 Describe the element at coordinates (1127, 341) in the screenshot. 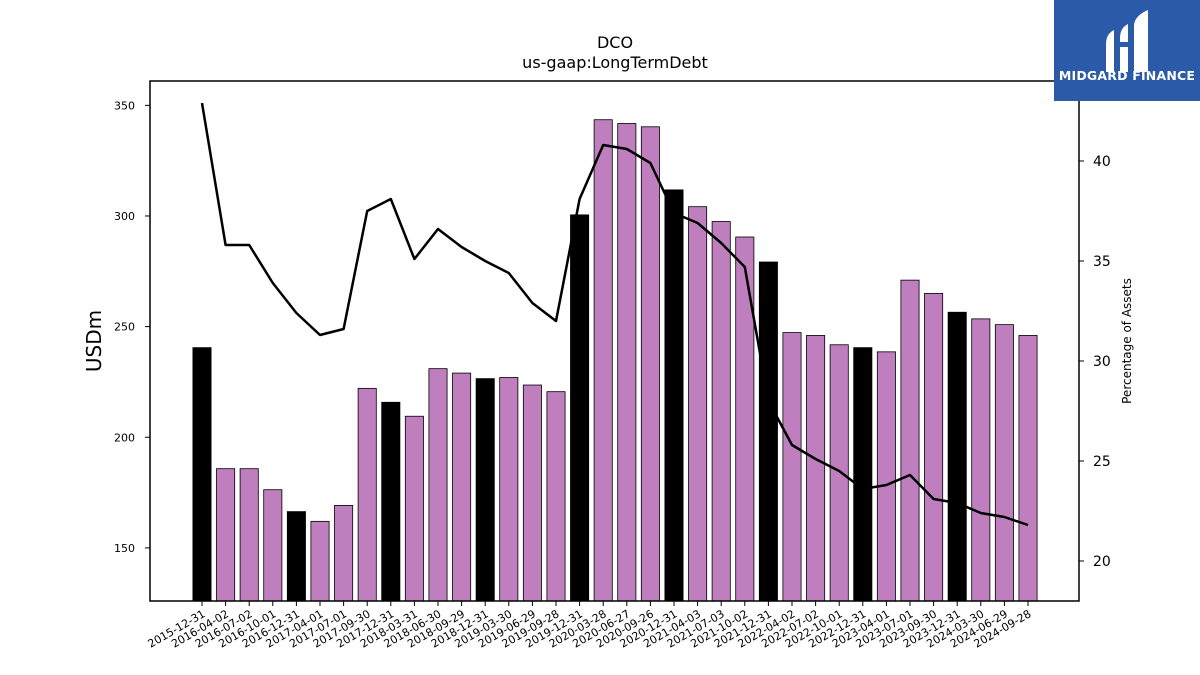

I see `y2-axis-label: Percentage of Assets` at that location.